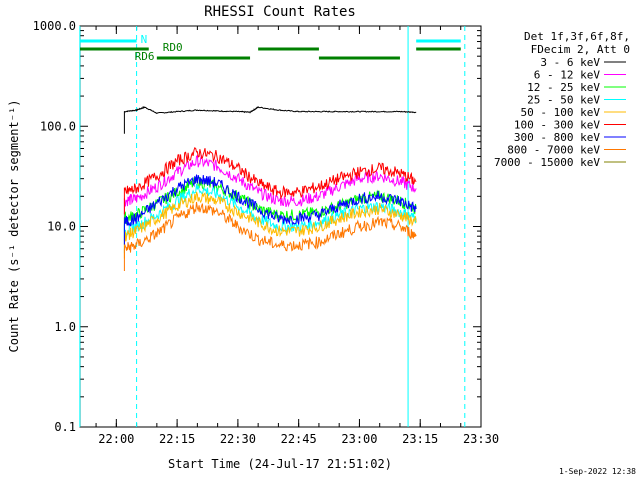 This screenshot has height=480, width=640. What do you see at coordinates (557, 137) in the screenshot?
I see `legend-label: 300 - 800 keV` at bounding box center [557, 137].